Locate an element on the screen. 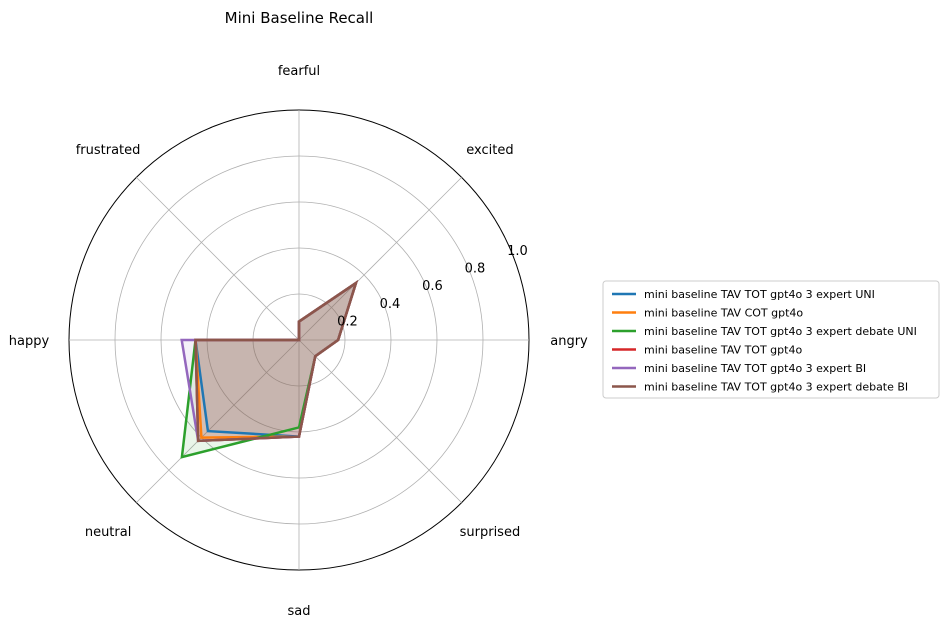 This screenshot has height=624, width=947. legend-box is located at coordinates (771, 339).